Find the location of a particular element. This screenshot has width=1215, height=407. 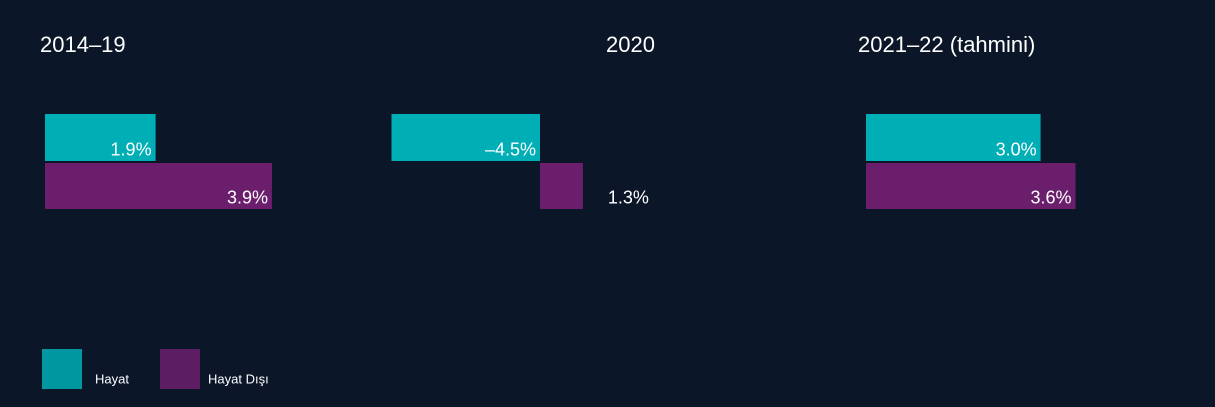

value-label: 1.9% is located at coordinates (131, 149).